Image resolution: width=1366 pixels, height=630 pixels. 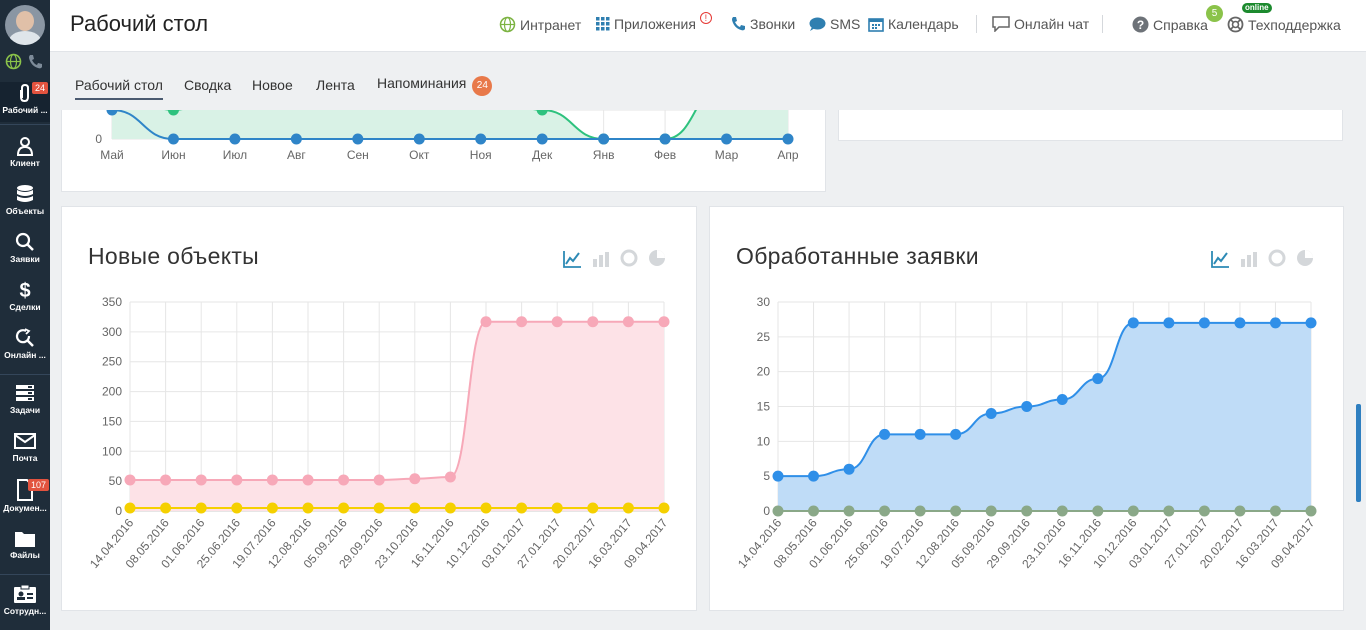 I want to click on sidebar-item-requests: Заявки, so click(x=25, y=248).